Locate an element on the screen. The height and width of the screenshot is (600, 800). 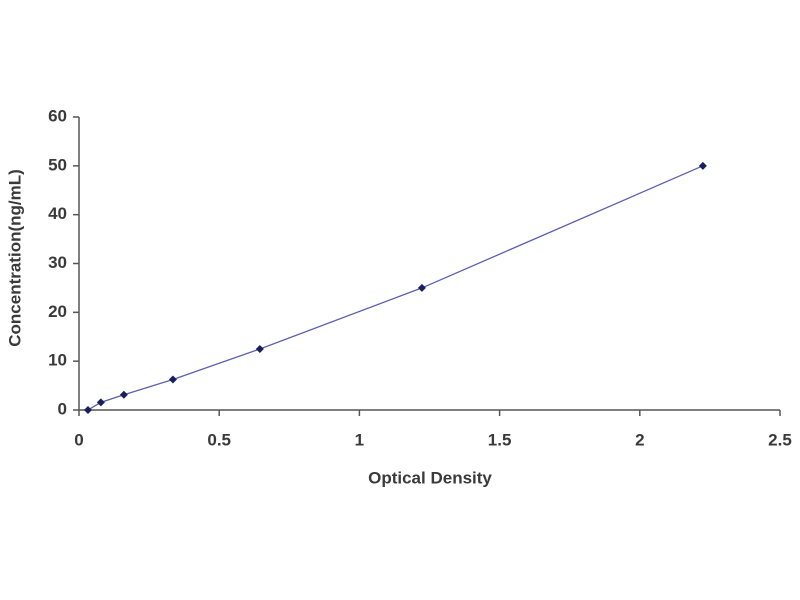
y-tick-label: 0 is located at coordinates (62, 408).